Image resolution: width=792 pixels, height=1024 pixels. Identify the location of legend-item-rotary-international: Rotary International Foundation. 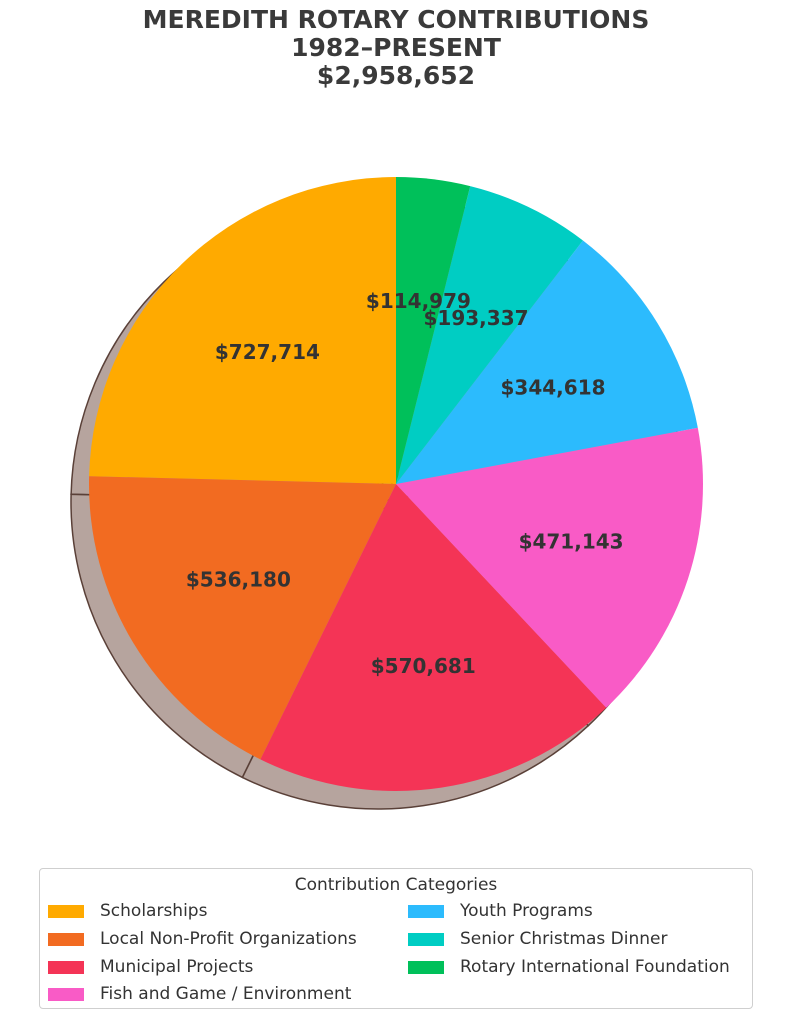
(569, 967).